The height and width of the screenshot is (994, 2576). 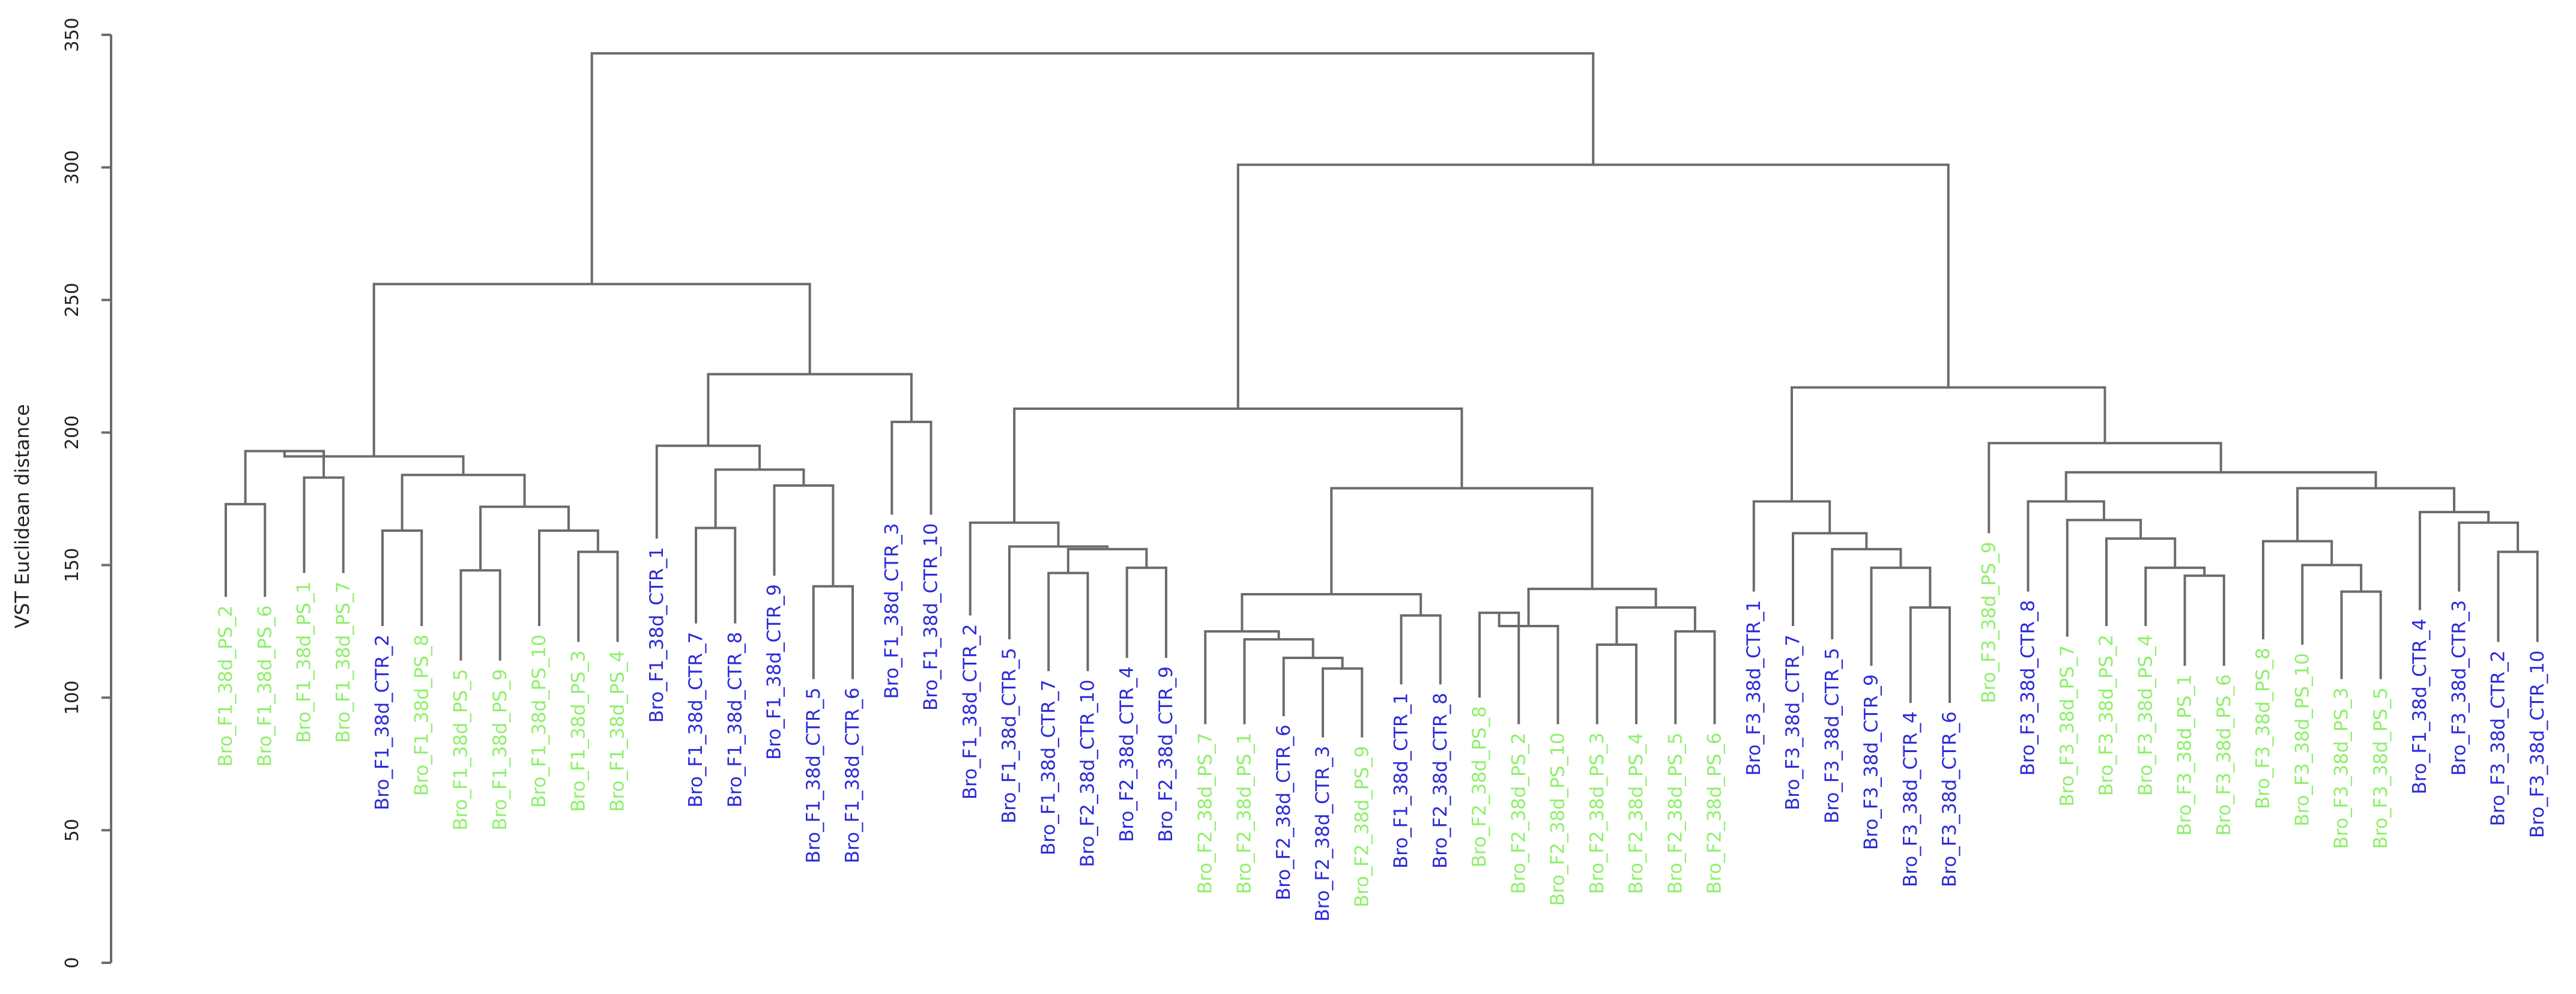 I want to click on leaf-label: Bro_F2_38d_PS_7, so click(x=1205, y=813).